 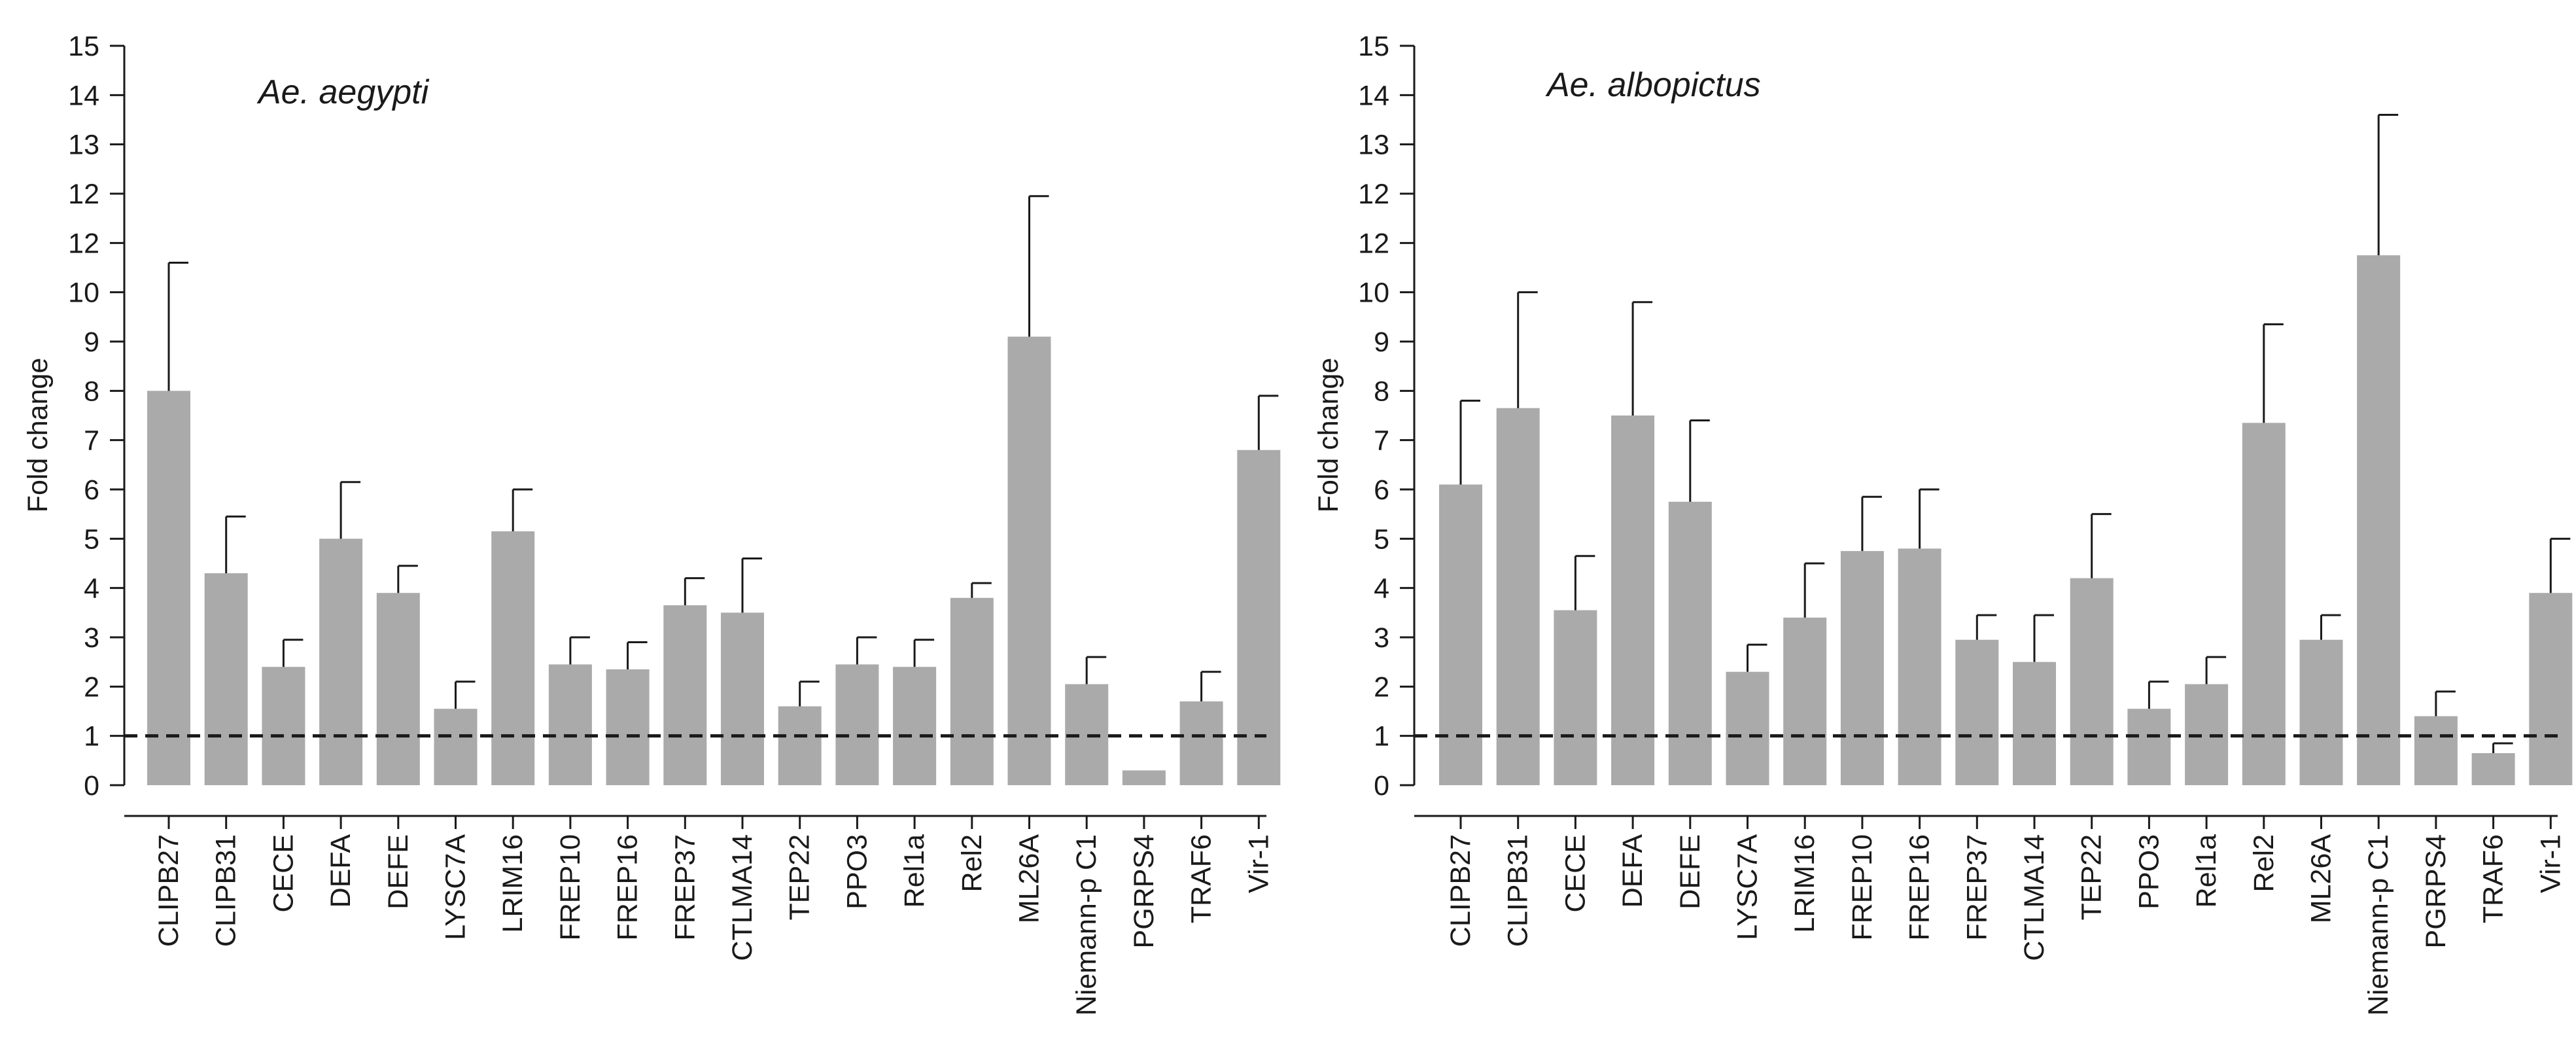 What do you see at coordinates (1653, 85) in the screenshot?
I see `panel-title: Ae. albopictus` at bounding box center [1653, 85].